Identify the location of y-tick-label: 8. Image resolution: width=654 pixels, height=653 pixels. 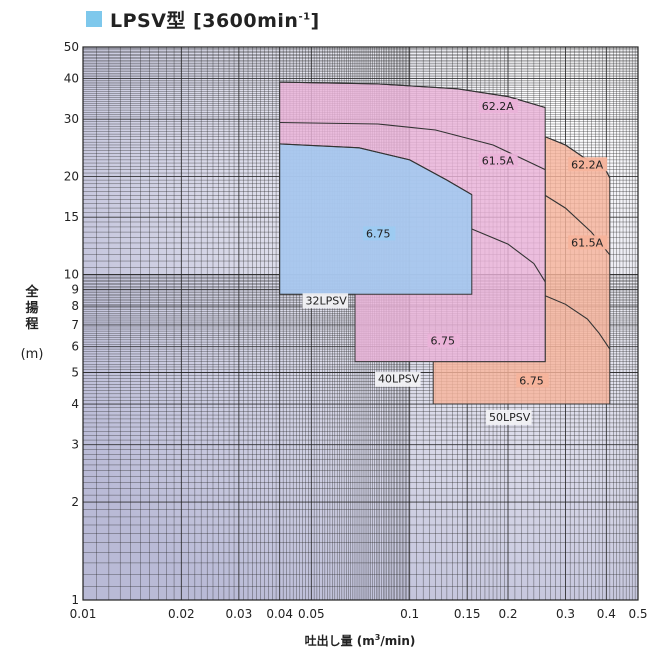
(75, 306).